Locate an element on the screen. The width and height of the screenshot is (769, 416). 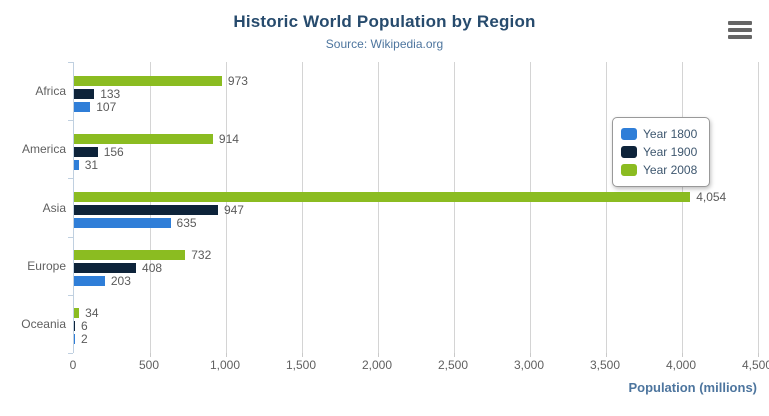
x-tick-label: 1,000 is located at coordinates (225, 365).